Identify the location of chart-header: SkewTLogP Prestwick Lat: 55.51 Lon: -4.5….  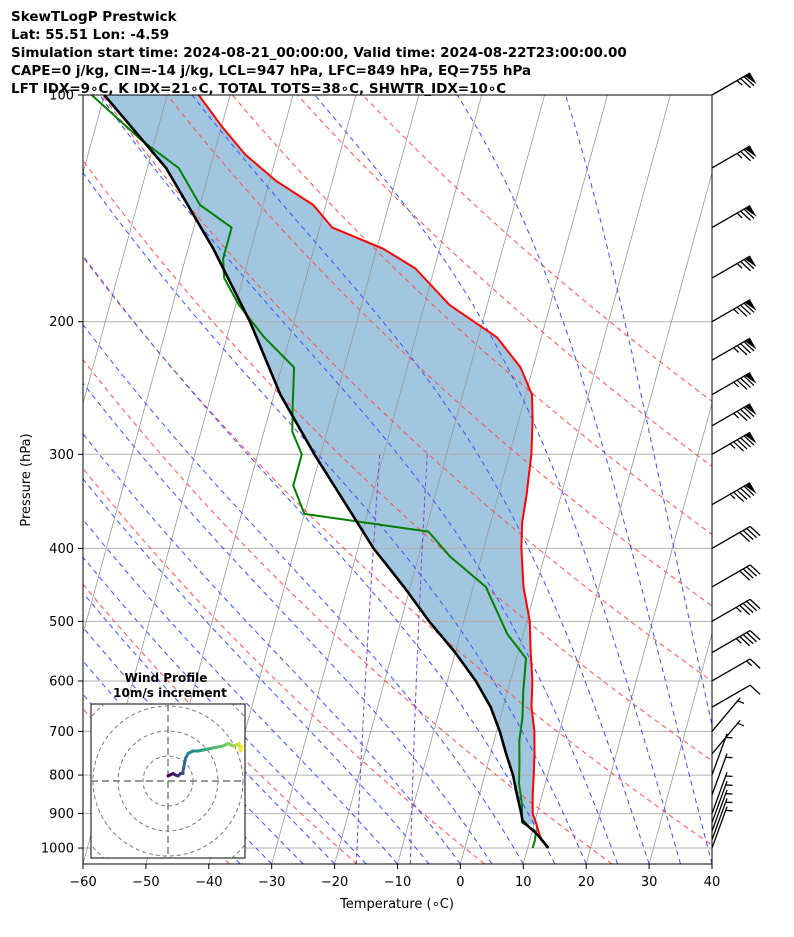
(319, 53).